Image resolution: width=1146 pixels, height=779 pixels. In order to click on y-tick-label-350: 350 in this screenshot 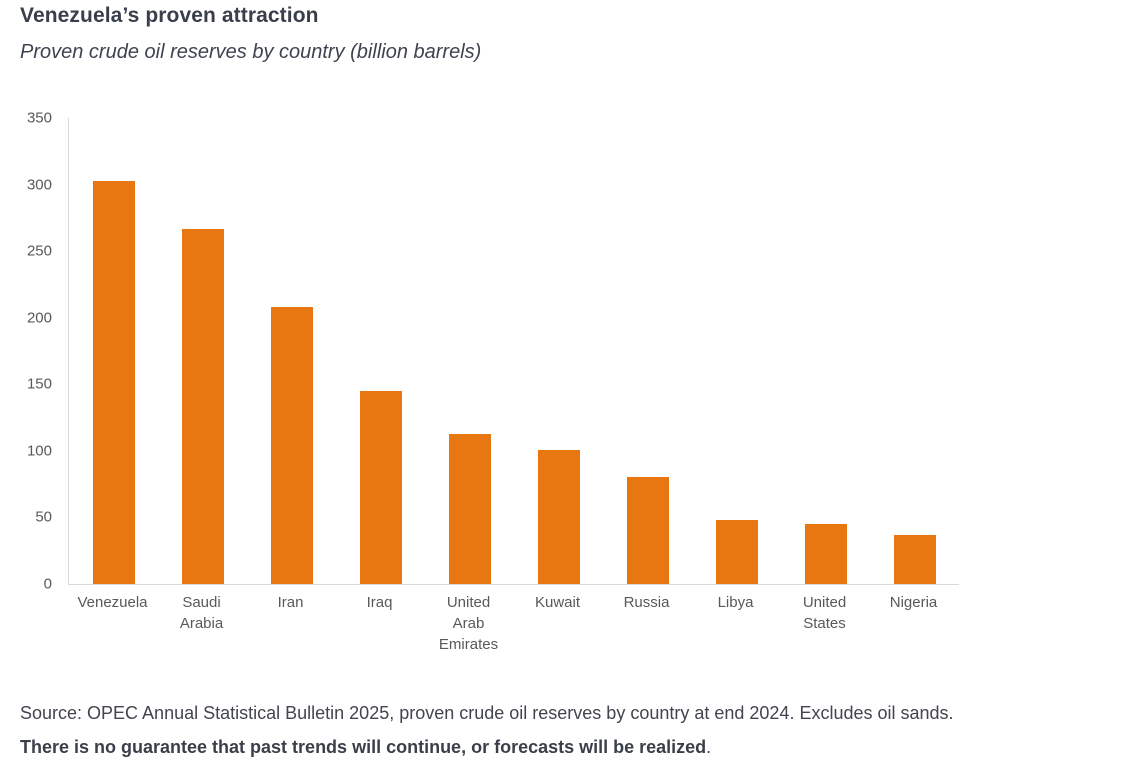, I will do `click(39, 118)`.